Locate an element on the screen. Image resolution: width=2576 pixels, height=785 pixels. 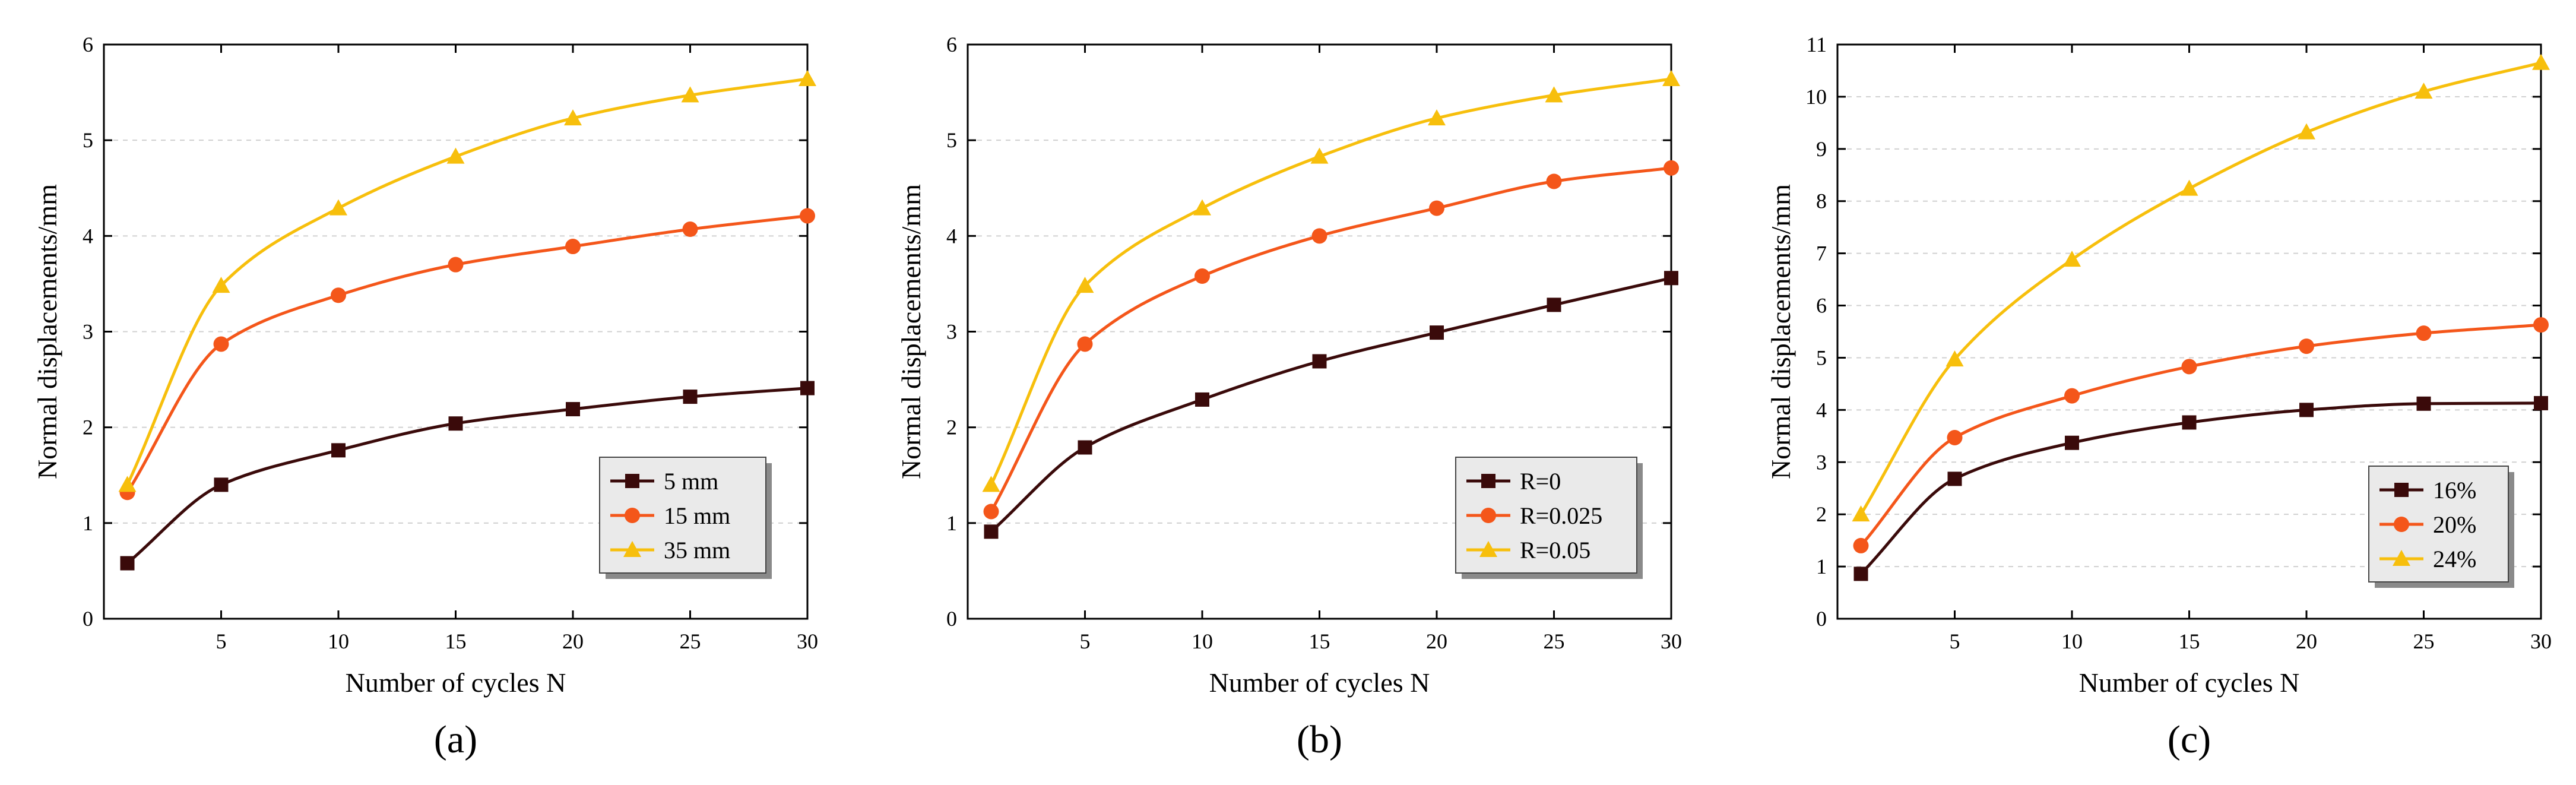
legend-label: R=0.025 is located at coordinates (1561, 516).